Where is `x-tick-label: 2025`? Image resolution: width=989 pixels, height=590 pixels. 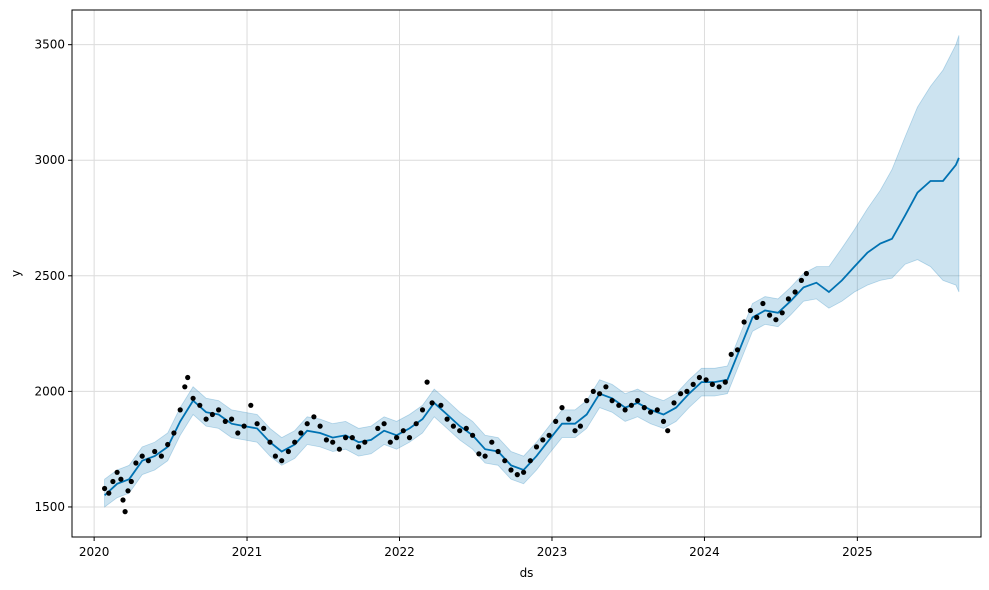 x-tick-label: 2025 is located at coordinates (857, 552).